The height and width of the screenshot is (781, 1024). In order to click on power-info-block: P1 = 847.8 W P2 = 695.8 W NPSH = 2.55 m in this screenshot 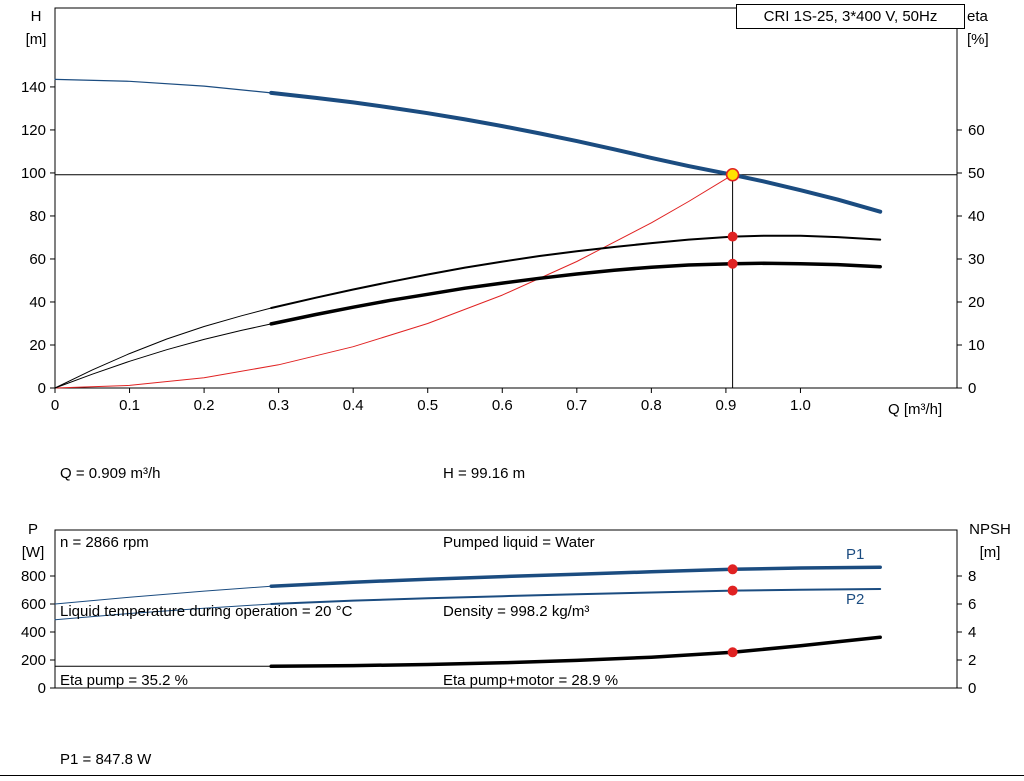, I will do `click(112, 741)`.